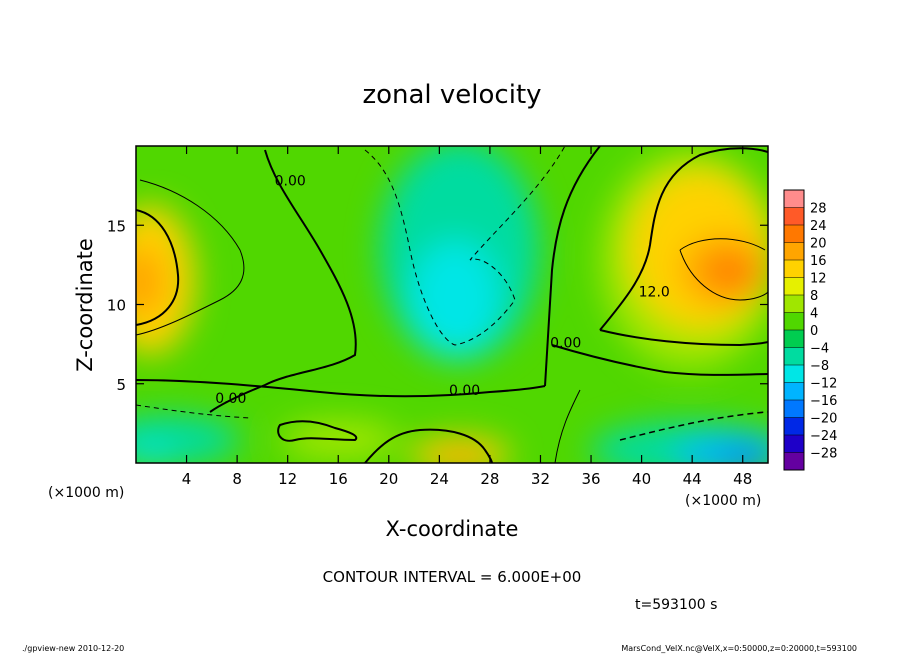 Image resolution: width=904 pixels, height=654 pixels. What do you see at coordinates (452, 529) in the screenshot?
I see `x-axis-label: X-coordinate` at bounding box center [452, 529].